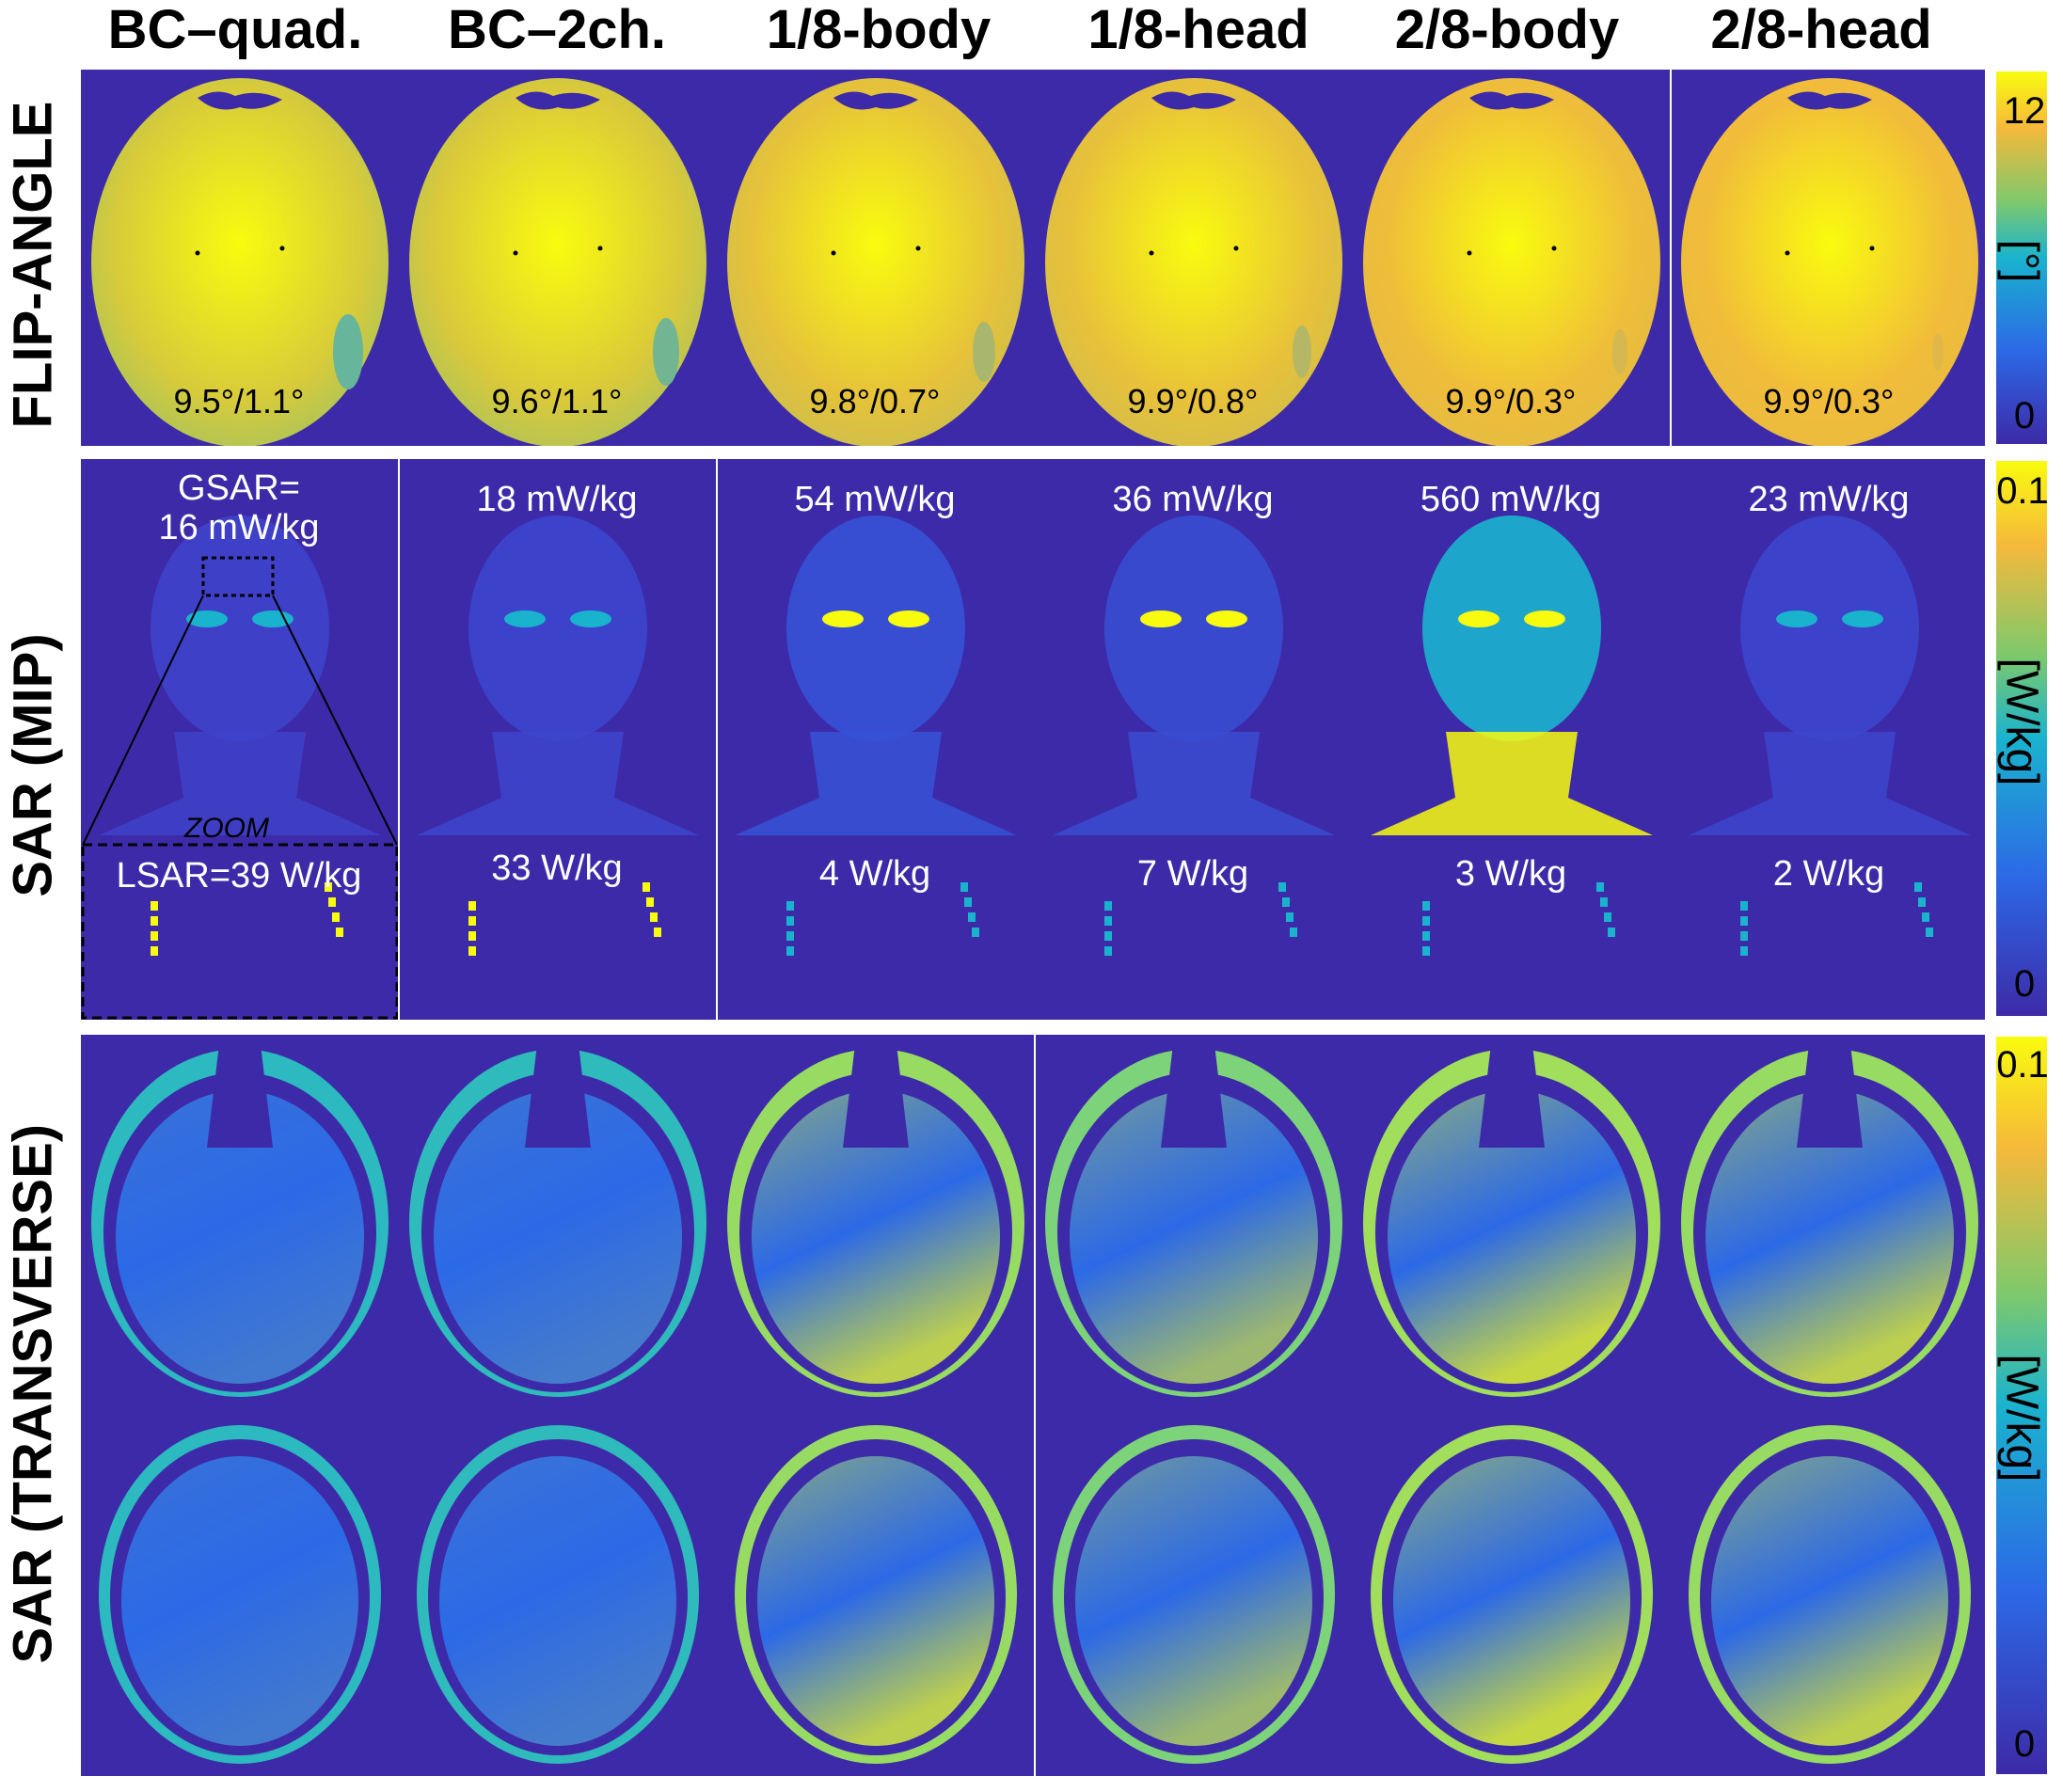 This screenshot has width=2063, height=1792. Describe the element at coordinates (557, 30) in the screenshot. I see `column-title-bc-2ch: BC–2ch.` at that location.